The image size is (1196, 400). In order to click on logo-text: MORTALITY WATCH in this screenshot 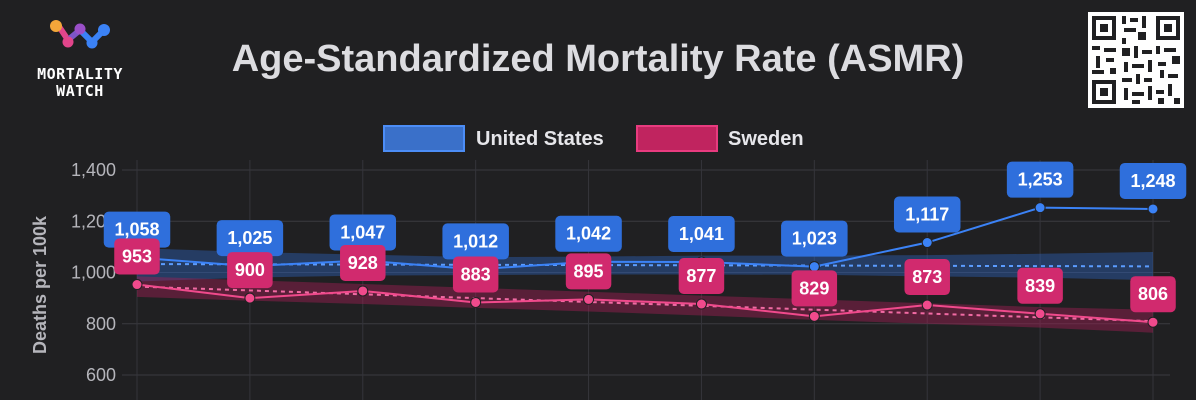, I will do `click(80, 83)`.